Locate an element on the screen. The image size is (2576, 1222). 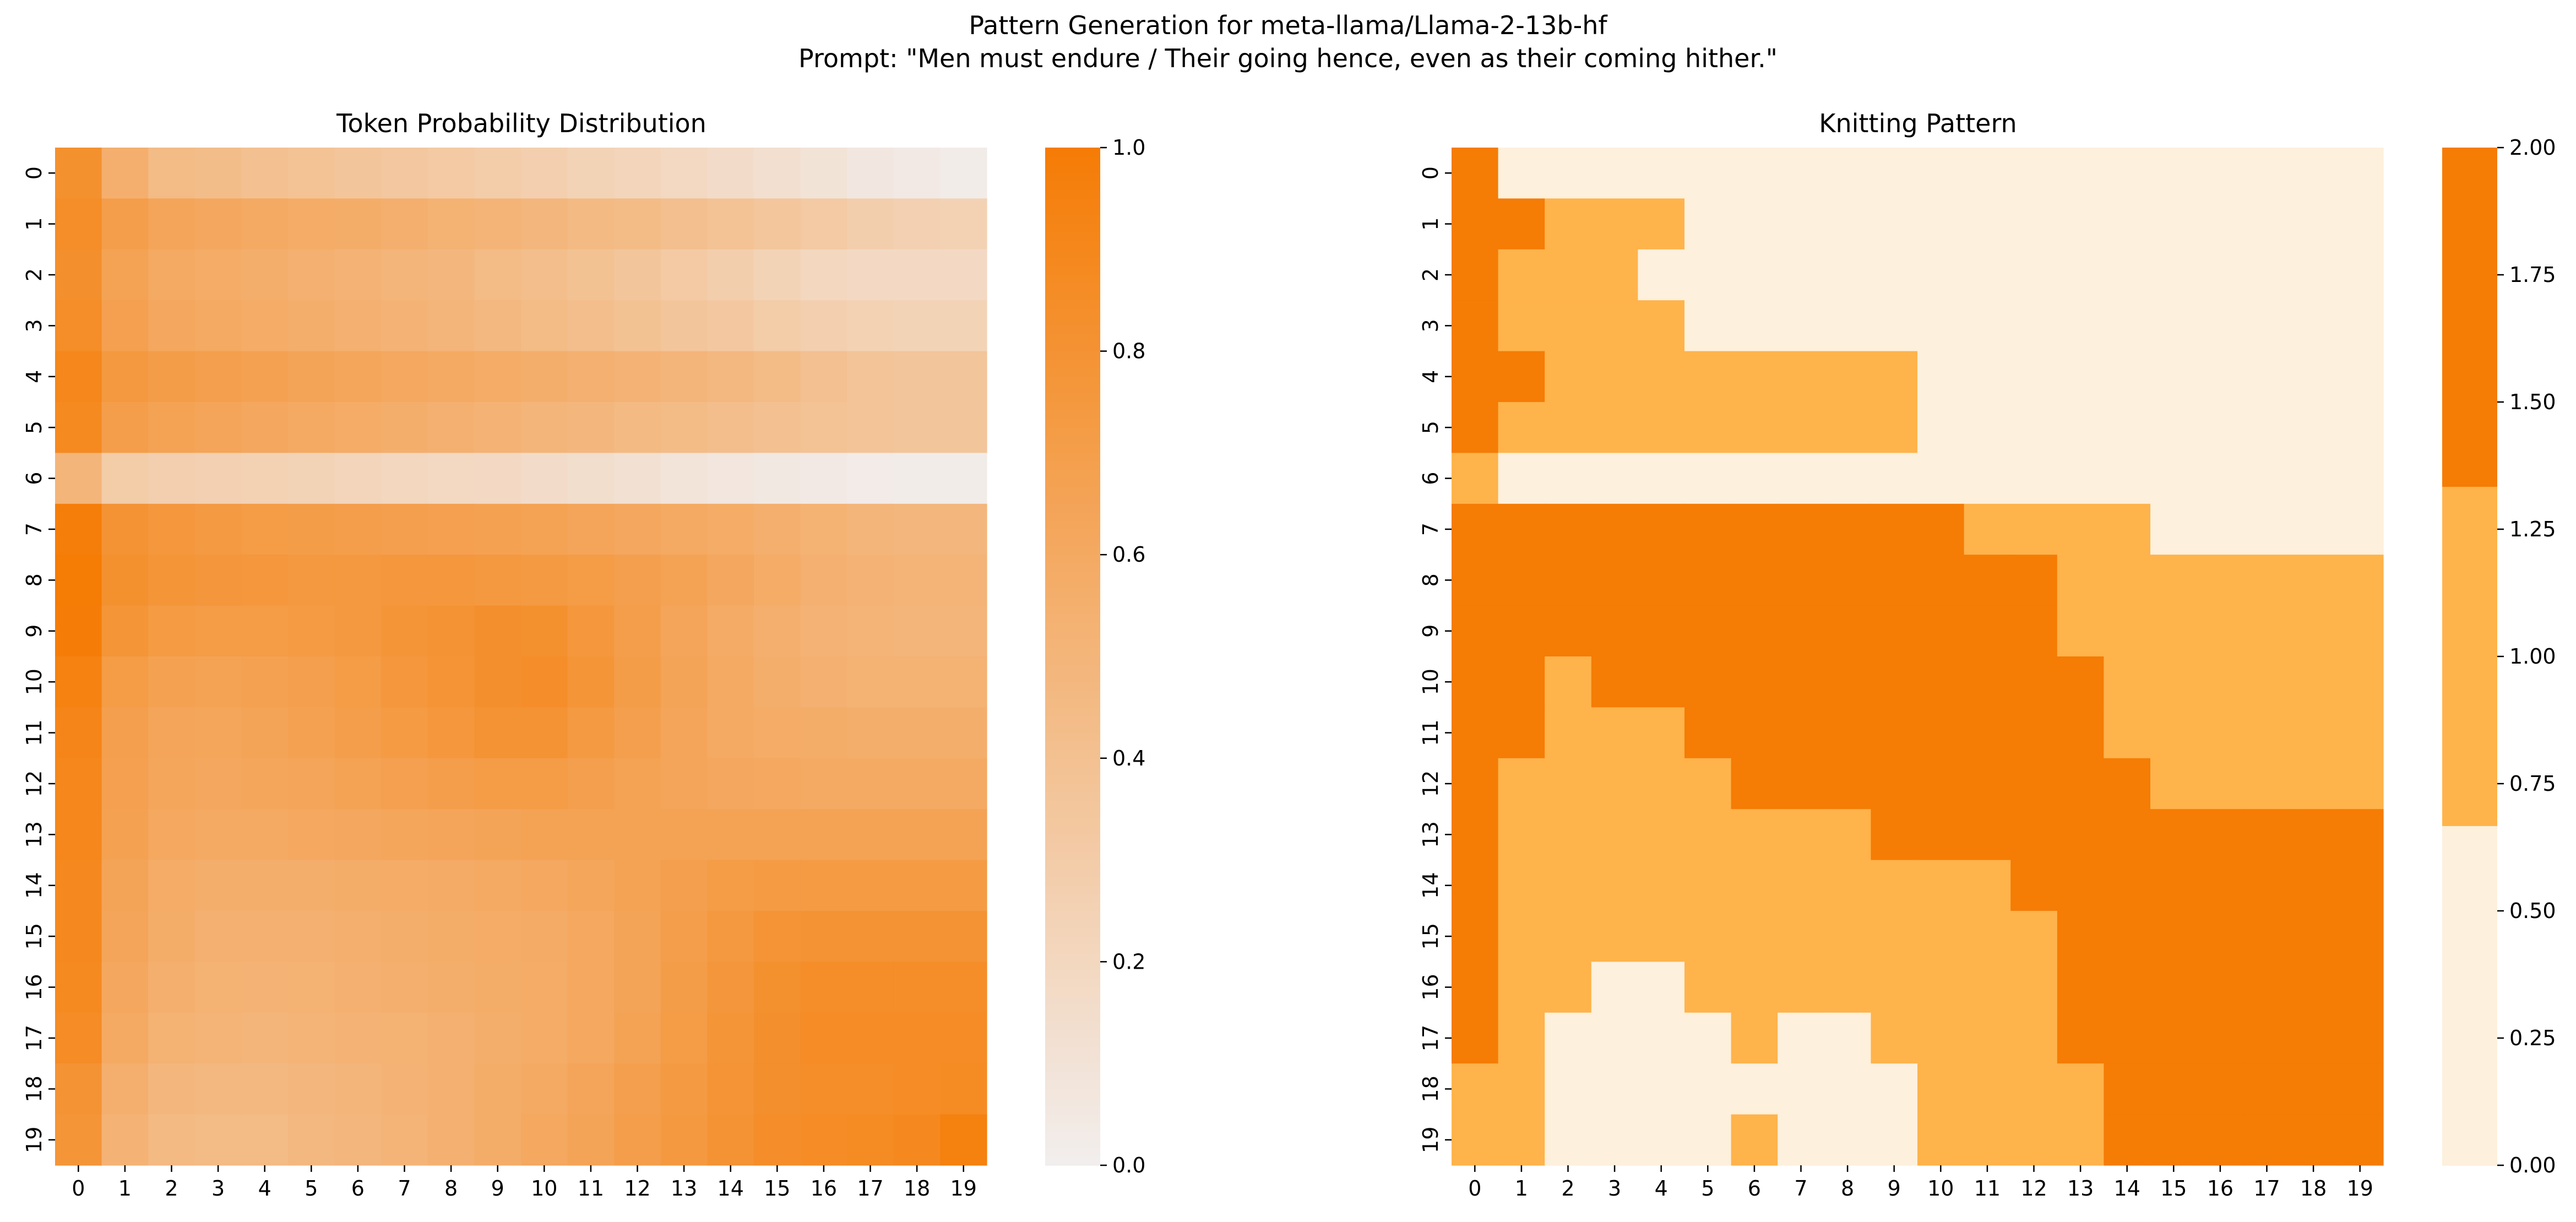
x-tick-label: 17 is located at coordinates (2267, 1188).